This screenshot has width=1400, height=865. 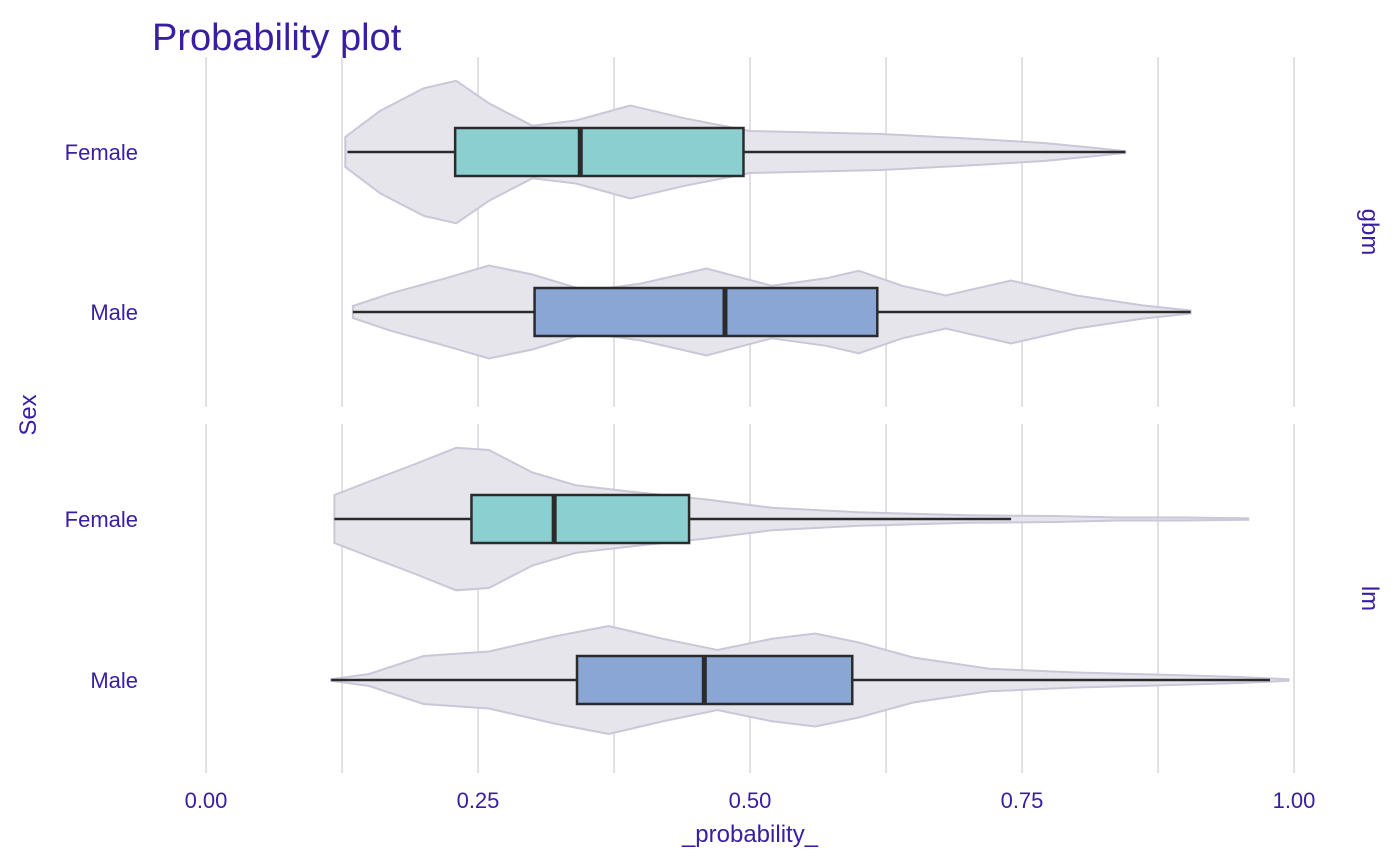 What do you see at coordinates (1022, 800) in the screenshot?
I see `x-tick-label: 0.75` at bounding box center [1022, 800].